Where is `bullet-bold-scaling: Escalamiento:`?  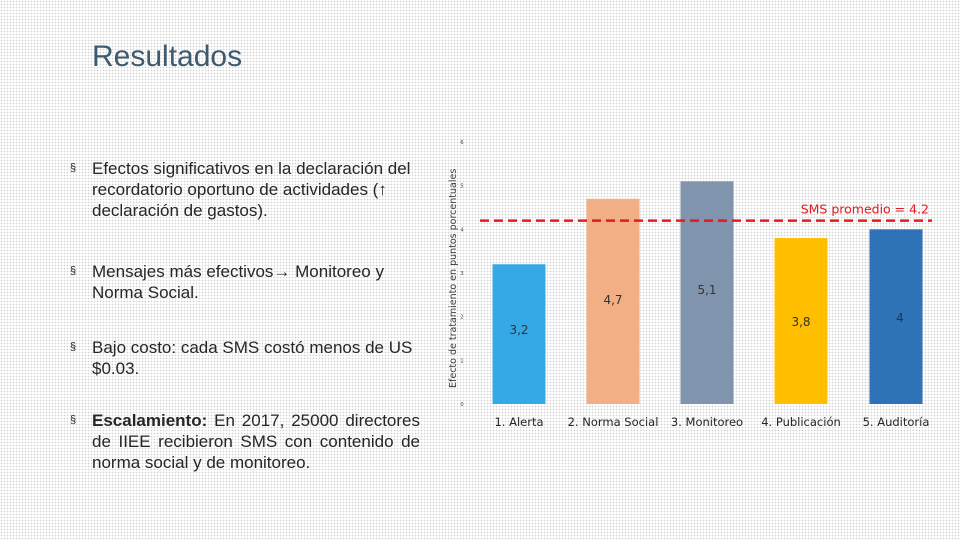 bullet-bold-scaling: Escalamiento: is located at coordinates (150, 420).